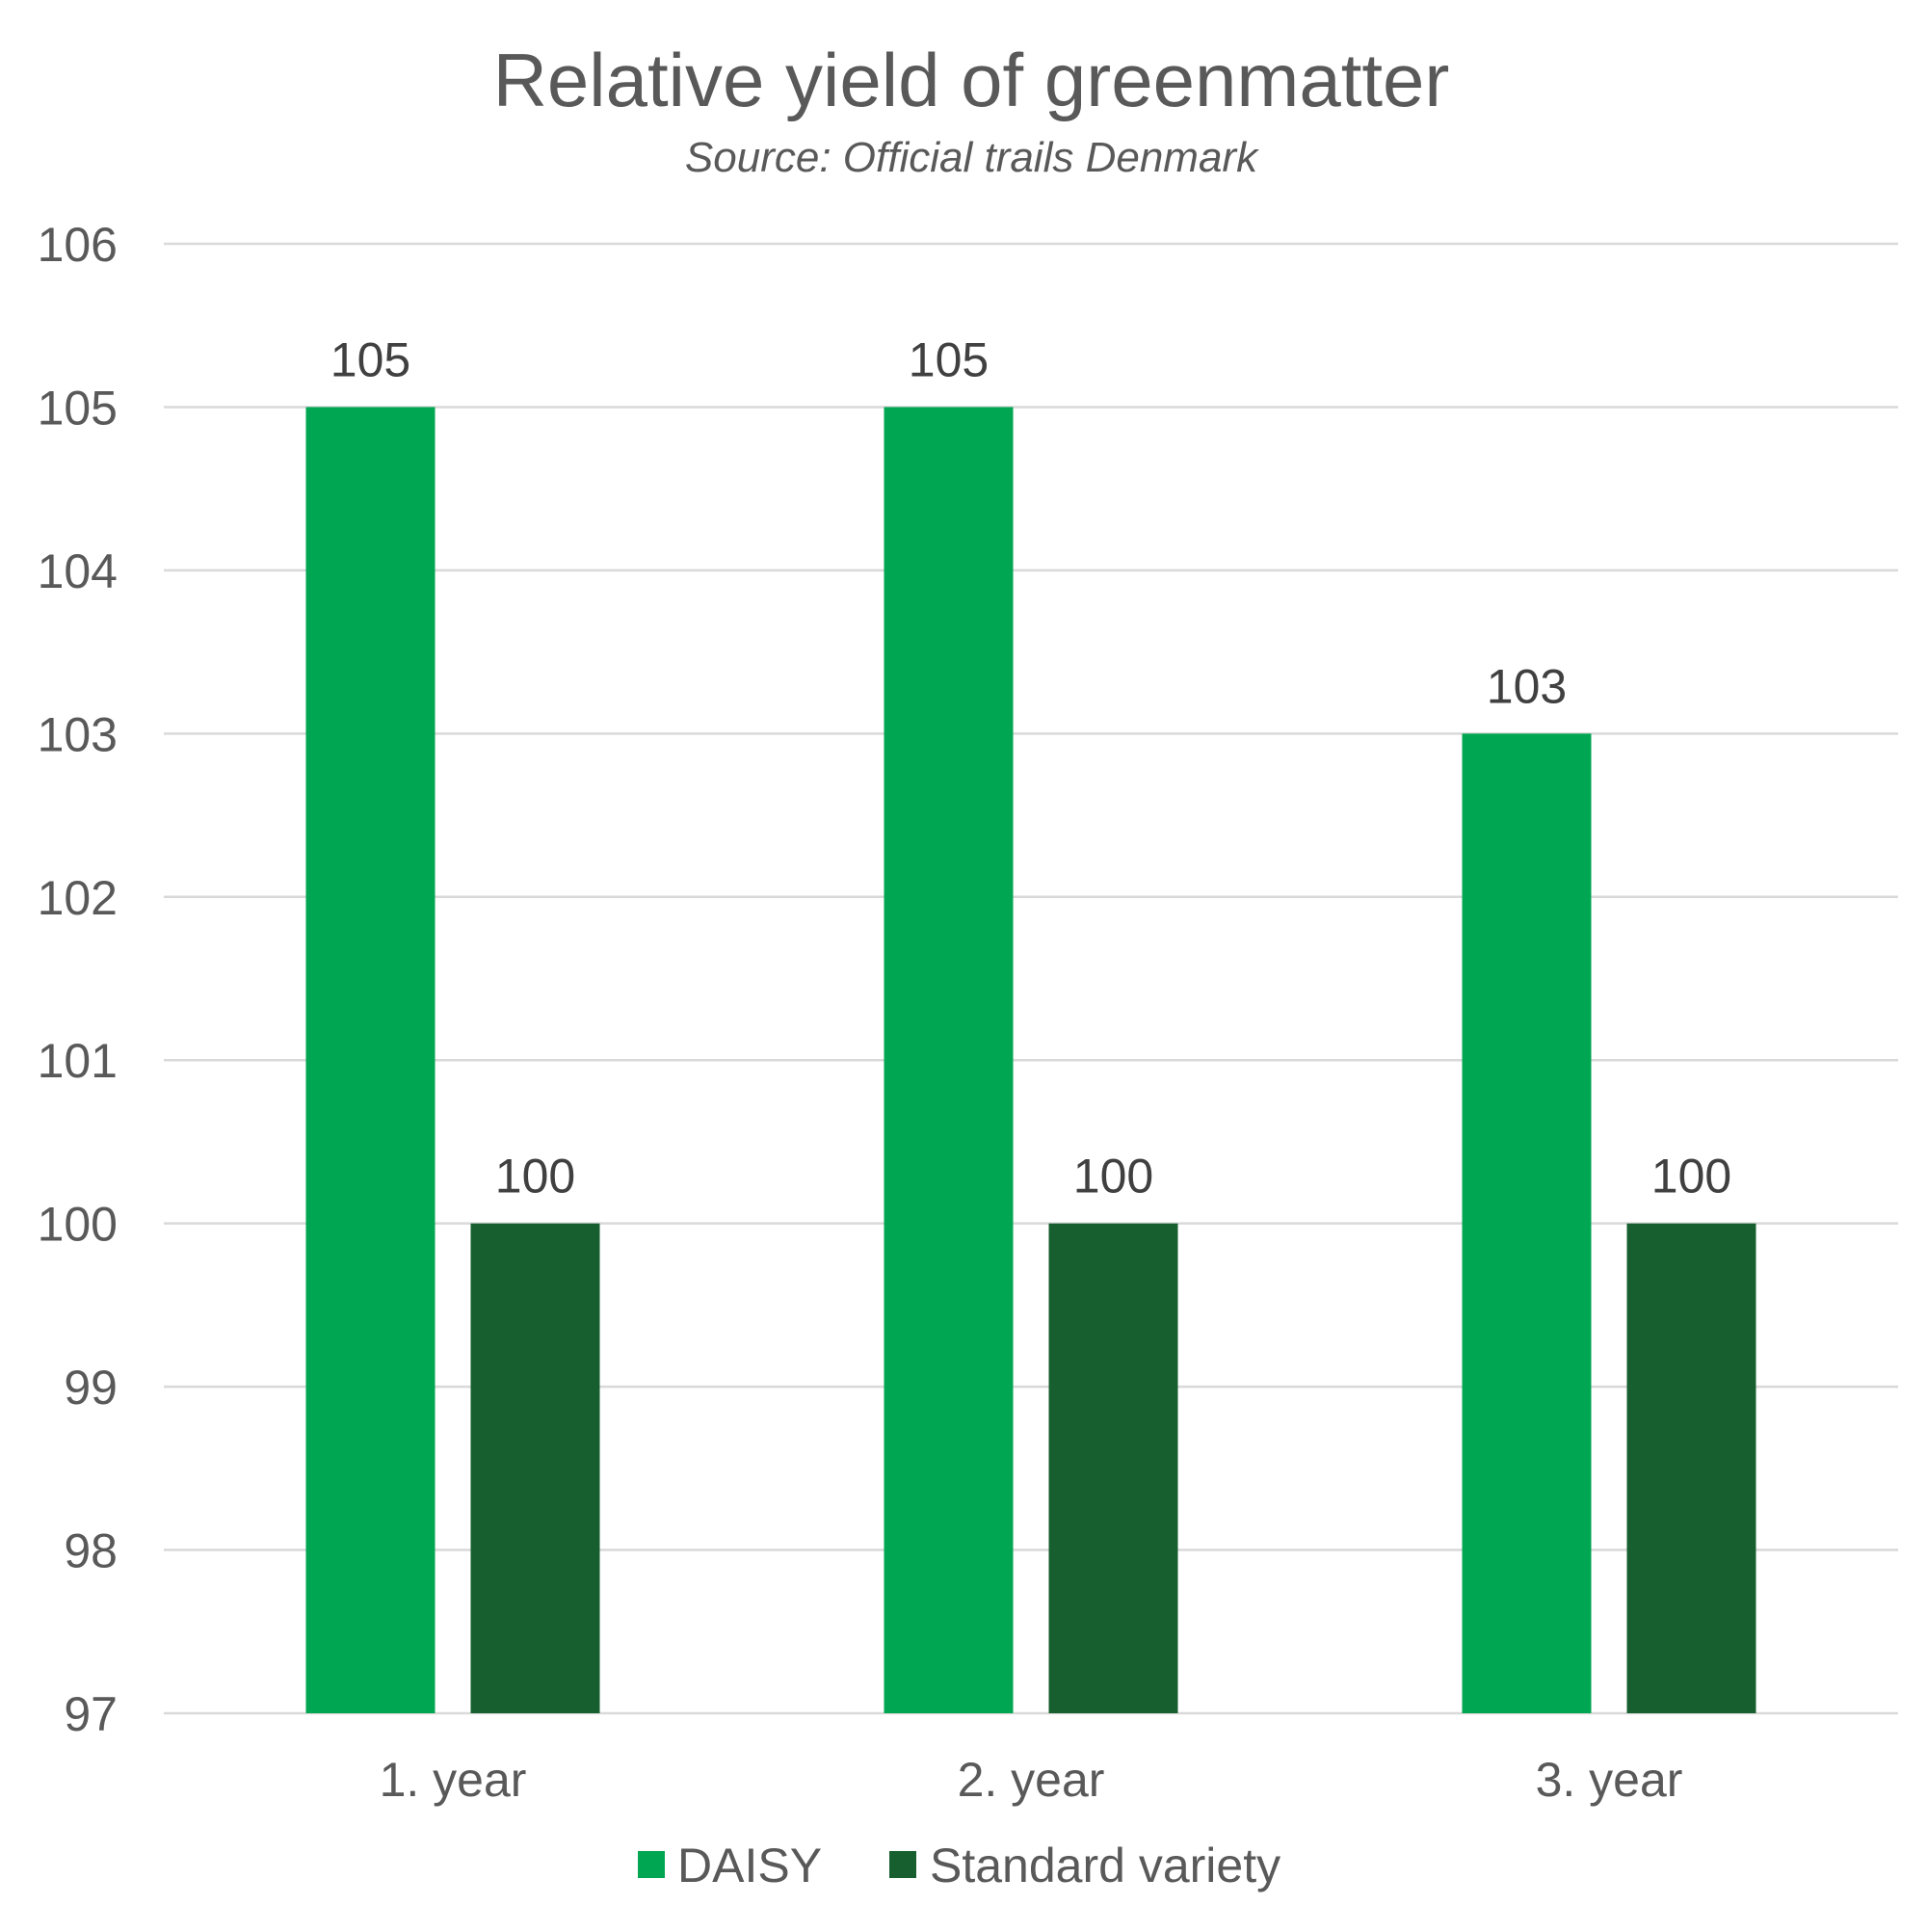 This screenshot has width=1927, height=1932. What do you see at coordinates (78, 571) in the screenshot?
I see `y-tick-label: 104` at bounding box center [78, 571].